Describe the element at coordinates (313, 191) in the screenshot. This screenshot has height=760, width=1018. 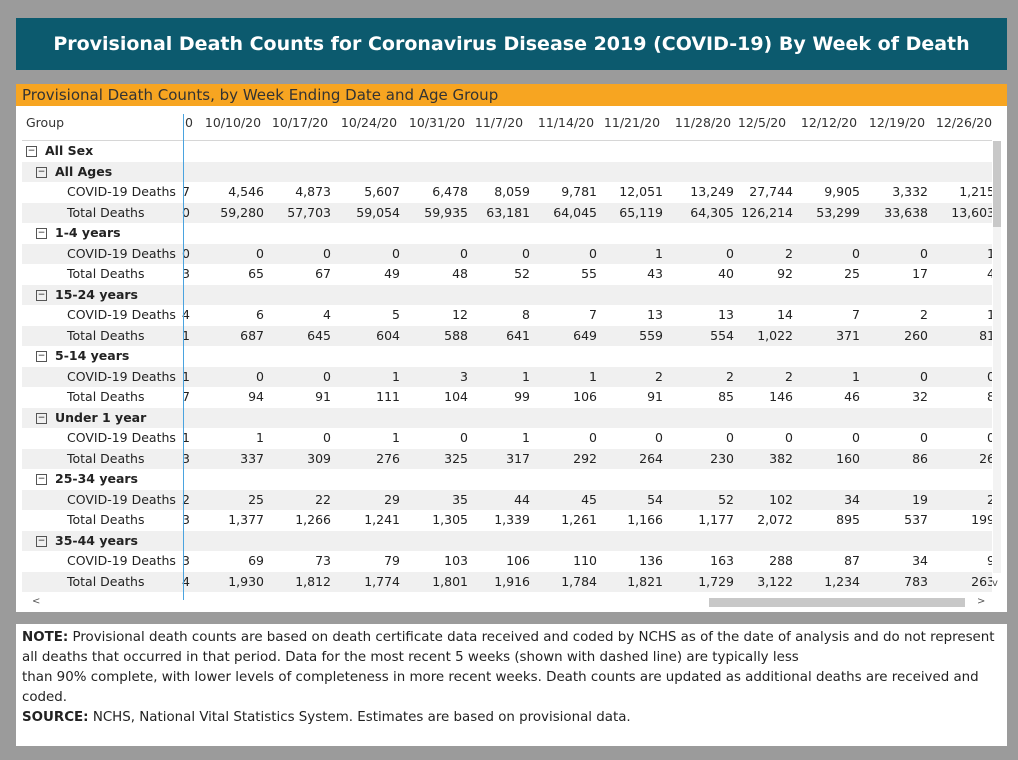
I see `value-cell: 4,873` at that location.